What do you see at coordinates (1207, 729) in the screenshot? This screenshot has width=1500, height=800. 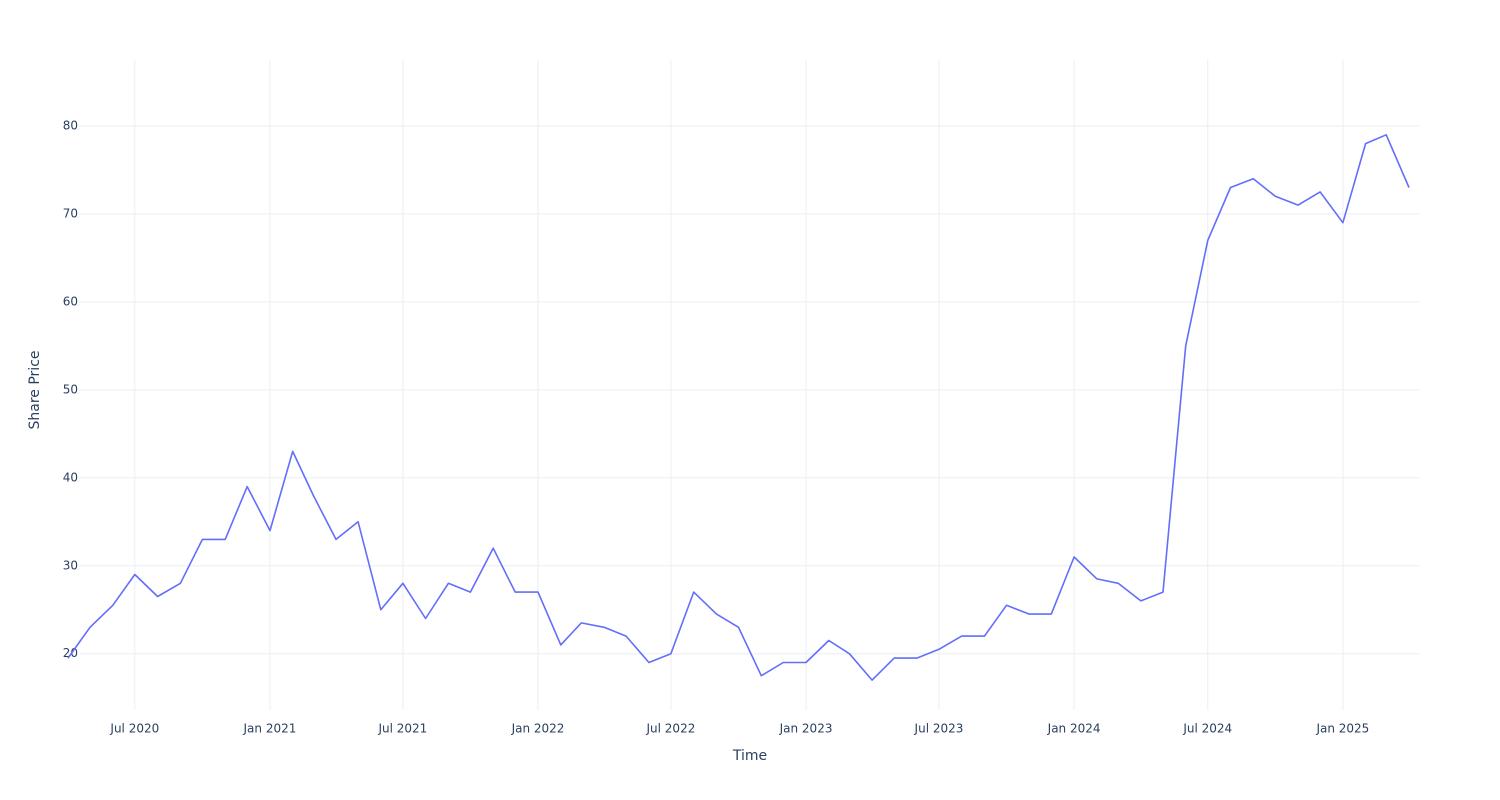 I see `x-tick-label: Jul 2024` at bounding box center [1207, 729].